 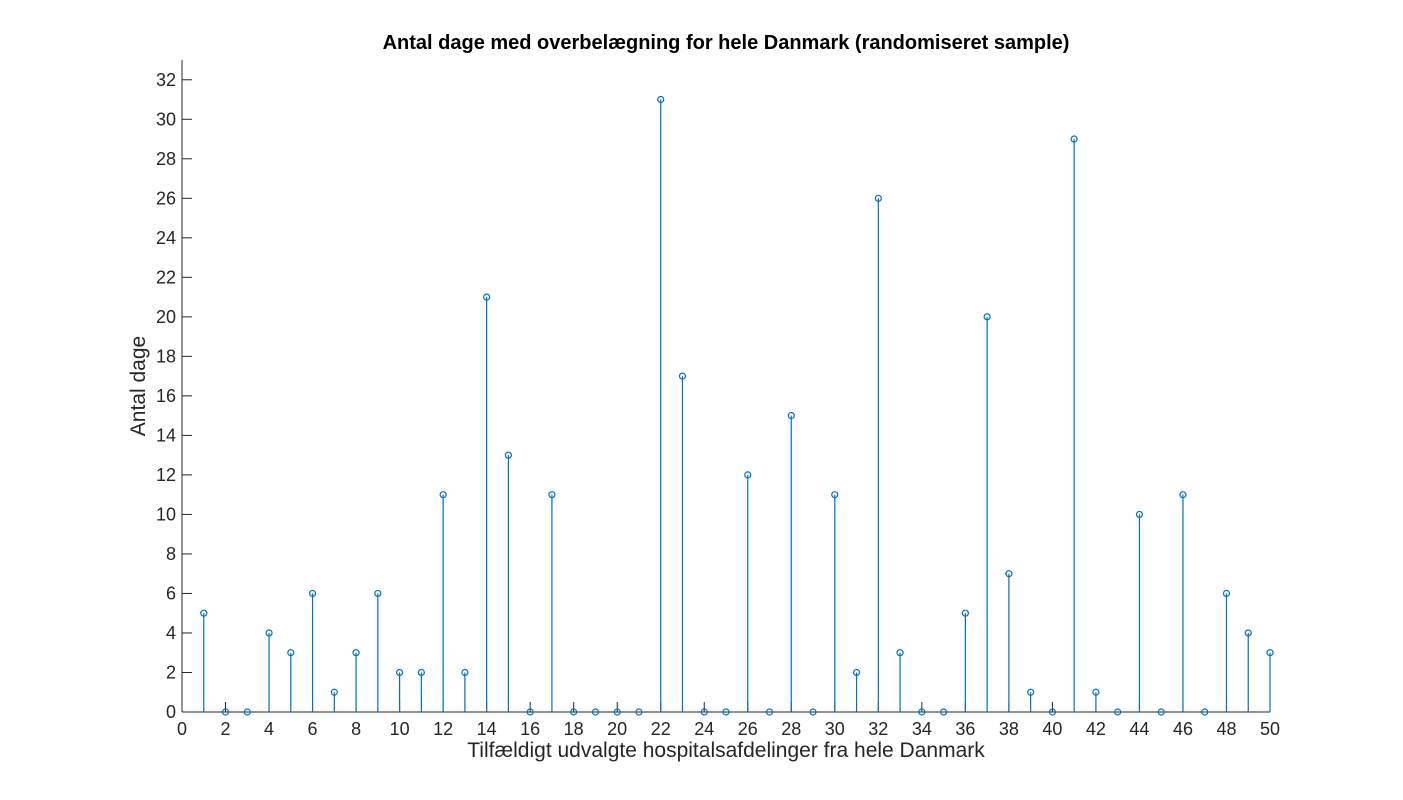 What do you see at coordinates (487, 729) in the screenshot?
I see `x-tick-label: 14` at bounding box center [487, 729].